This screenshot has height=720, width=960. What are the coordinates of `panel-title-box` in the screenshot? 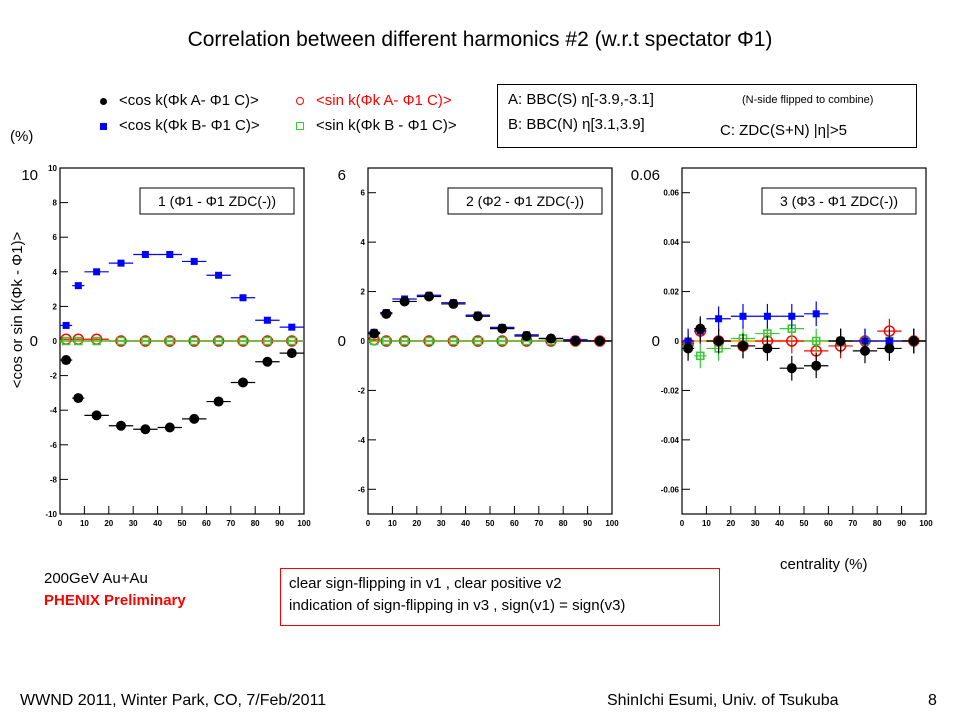 It's located at (839, 201).